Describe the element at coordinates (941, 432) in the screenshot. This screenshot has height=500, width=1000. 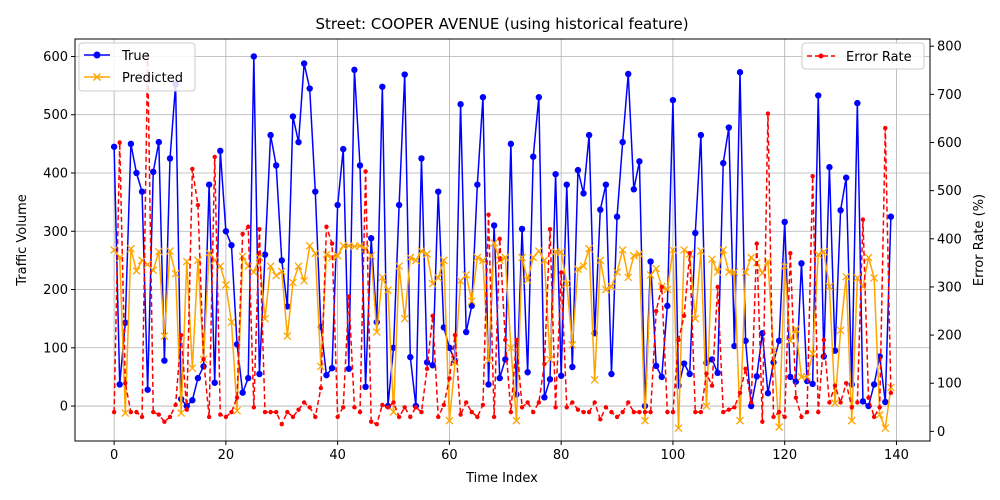
I see `y2-tick-label: 0` at that location.